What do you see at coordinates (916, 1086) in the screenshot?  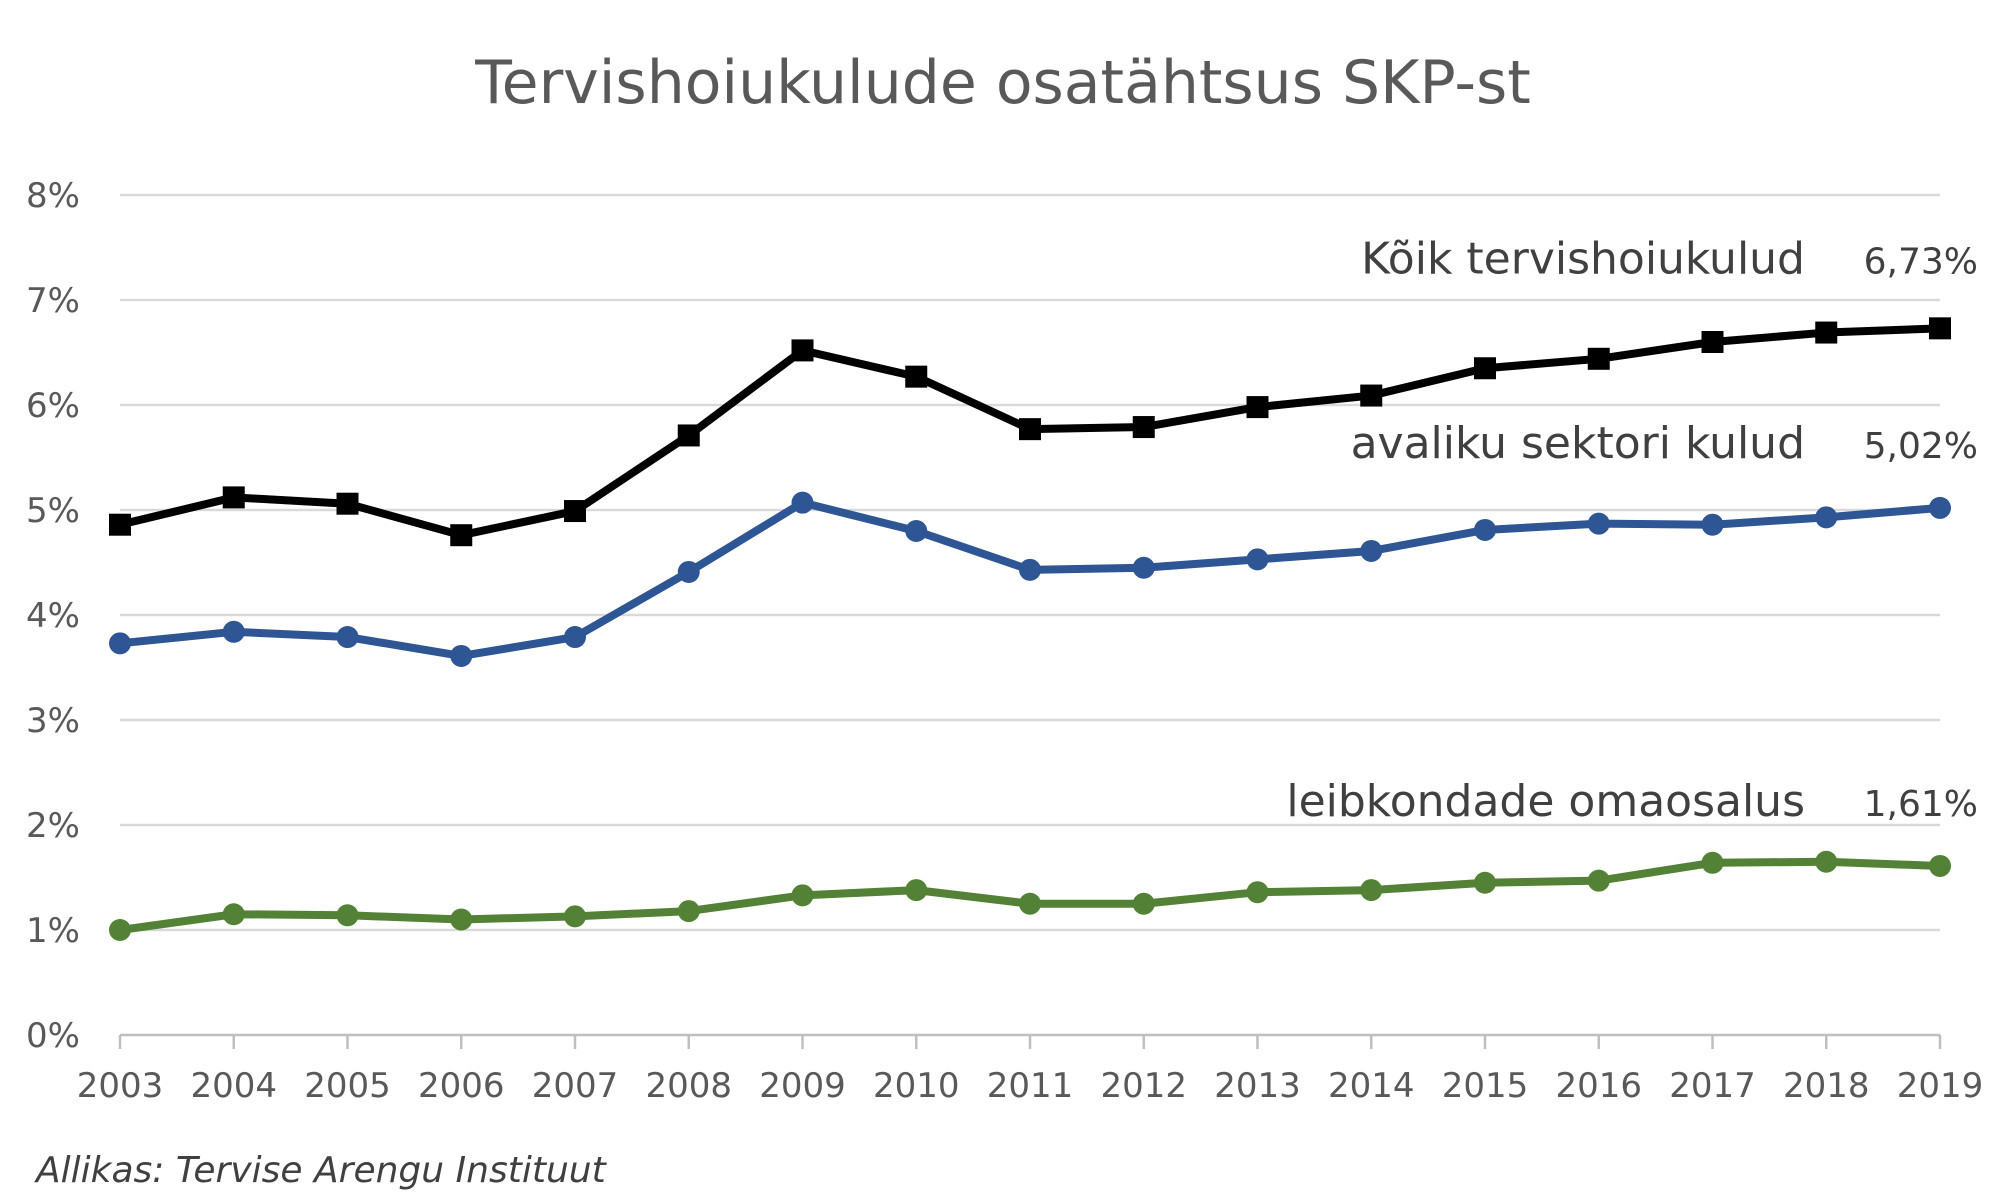 I see `x-tick-label: 2010` at bounding box center [916, 1086].